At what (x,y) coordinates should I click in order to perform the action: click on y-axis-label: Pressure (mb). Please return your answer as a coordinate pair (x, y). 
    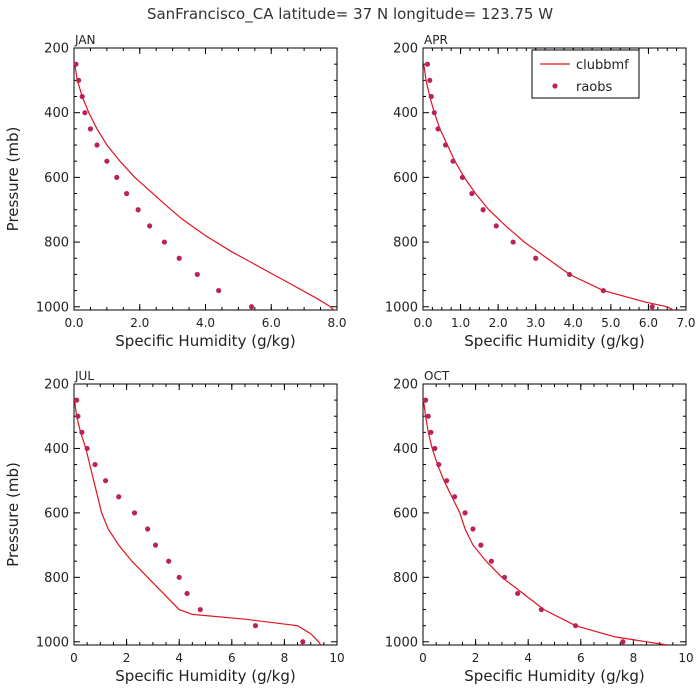
    Looking at the image, I should click on (13, 179).